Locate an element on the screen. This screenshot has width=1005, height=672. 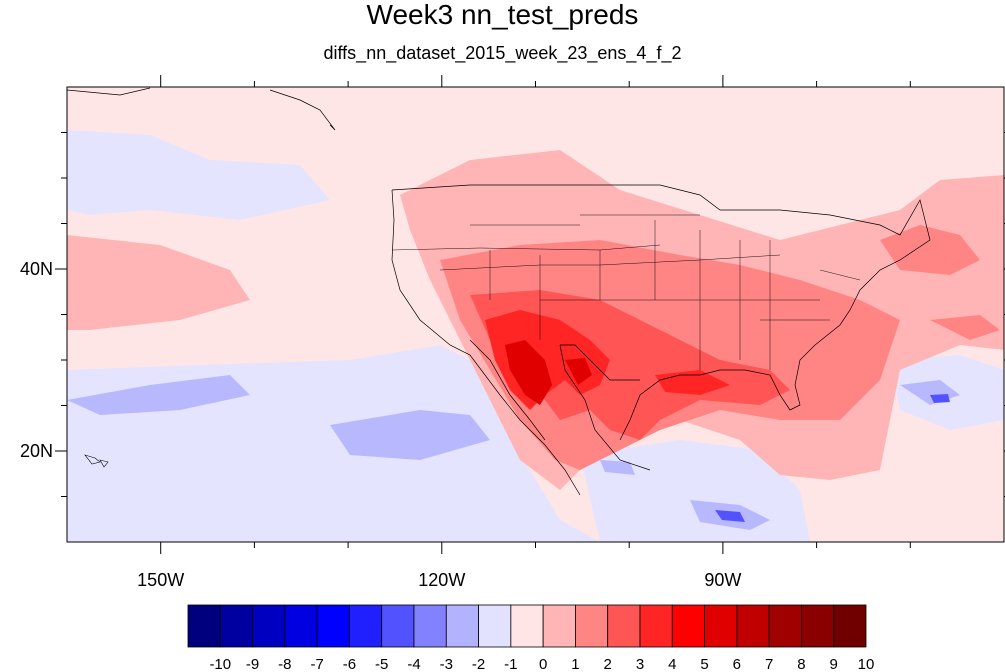
colorbar-label: 2 is located at coordinates (608, 664).